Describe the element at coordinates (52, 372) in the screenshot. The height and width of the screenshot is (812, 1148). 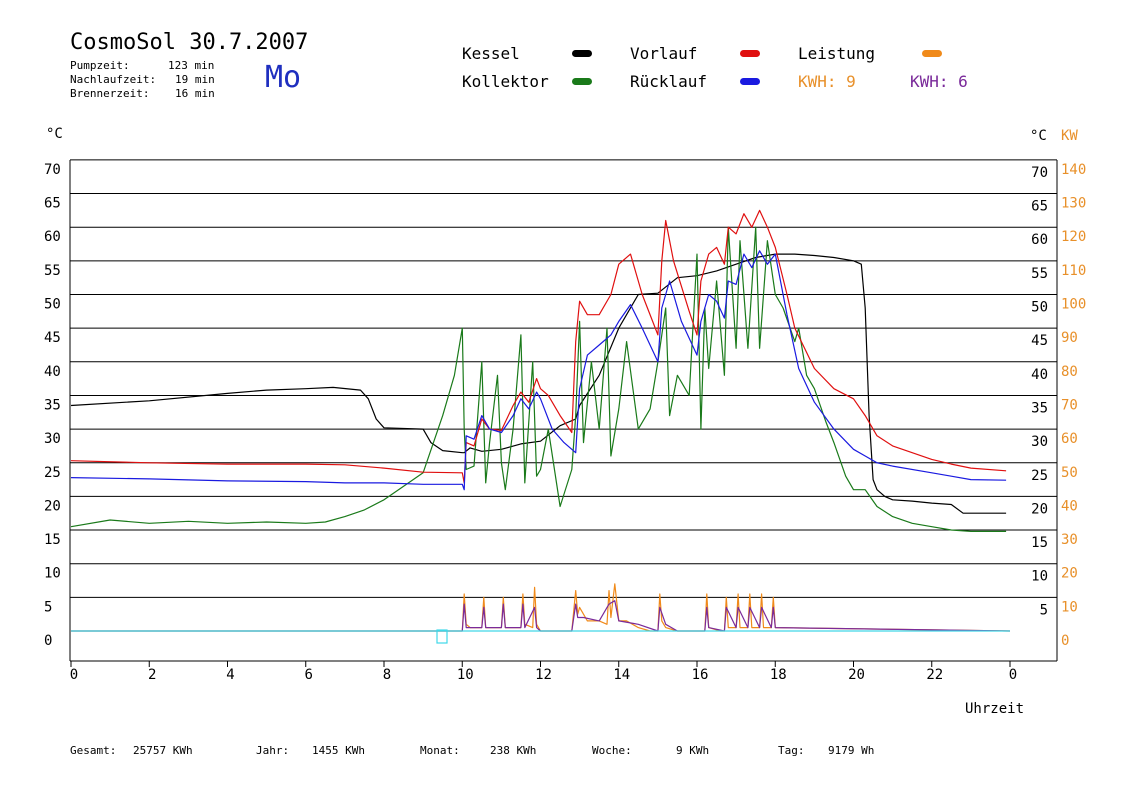
I see `y-tick-left: 40` at that location.